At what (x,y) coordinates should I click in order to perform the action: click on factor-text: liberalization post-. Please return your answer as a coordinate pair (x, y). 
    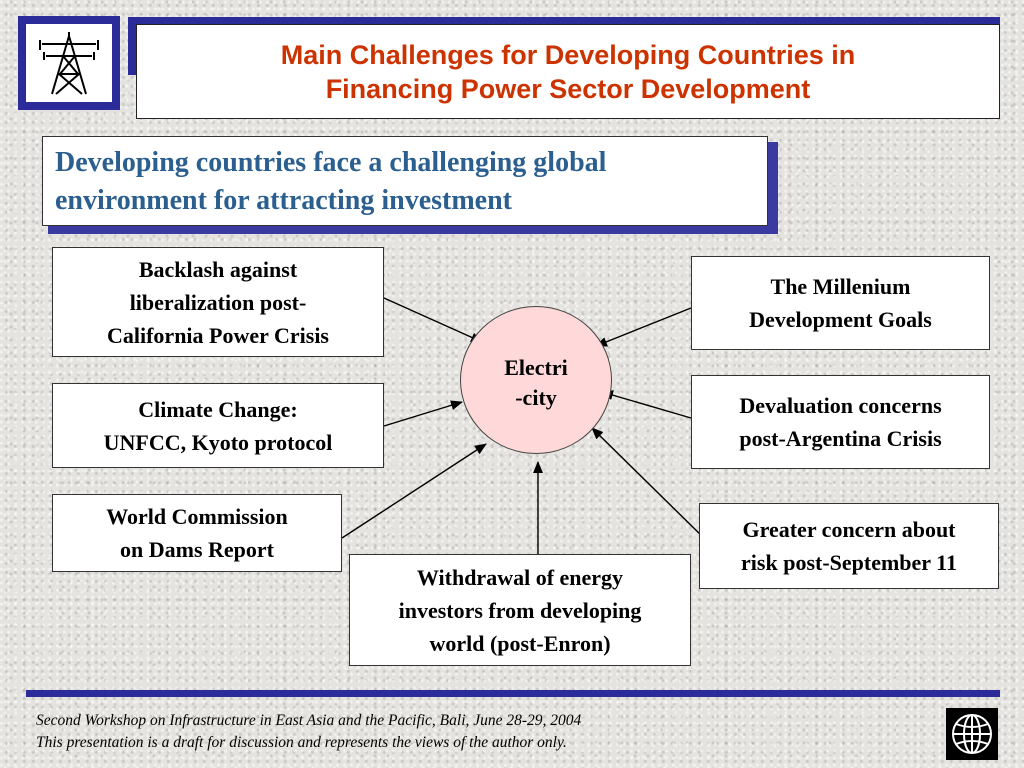
    Looking at the image, I should click on (218, 302).